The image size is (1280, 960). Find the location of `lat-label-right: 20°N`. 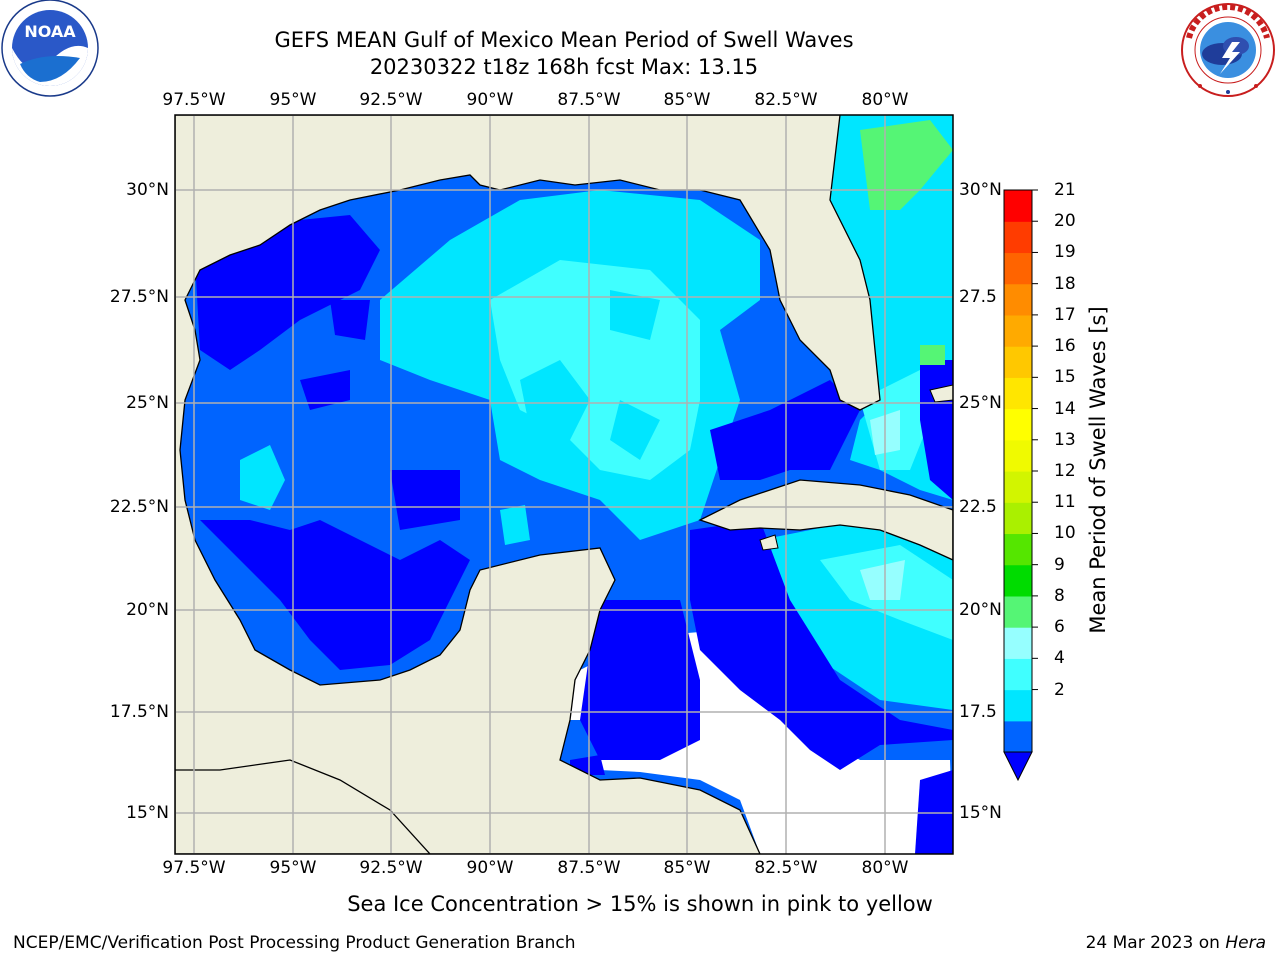

lat-label-right: 20°N is located at coordinates (980, 610).